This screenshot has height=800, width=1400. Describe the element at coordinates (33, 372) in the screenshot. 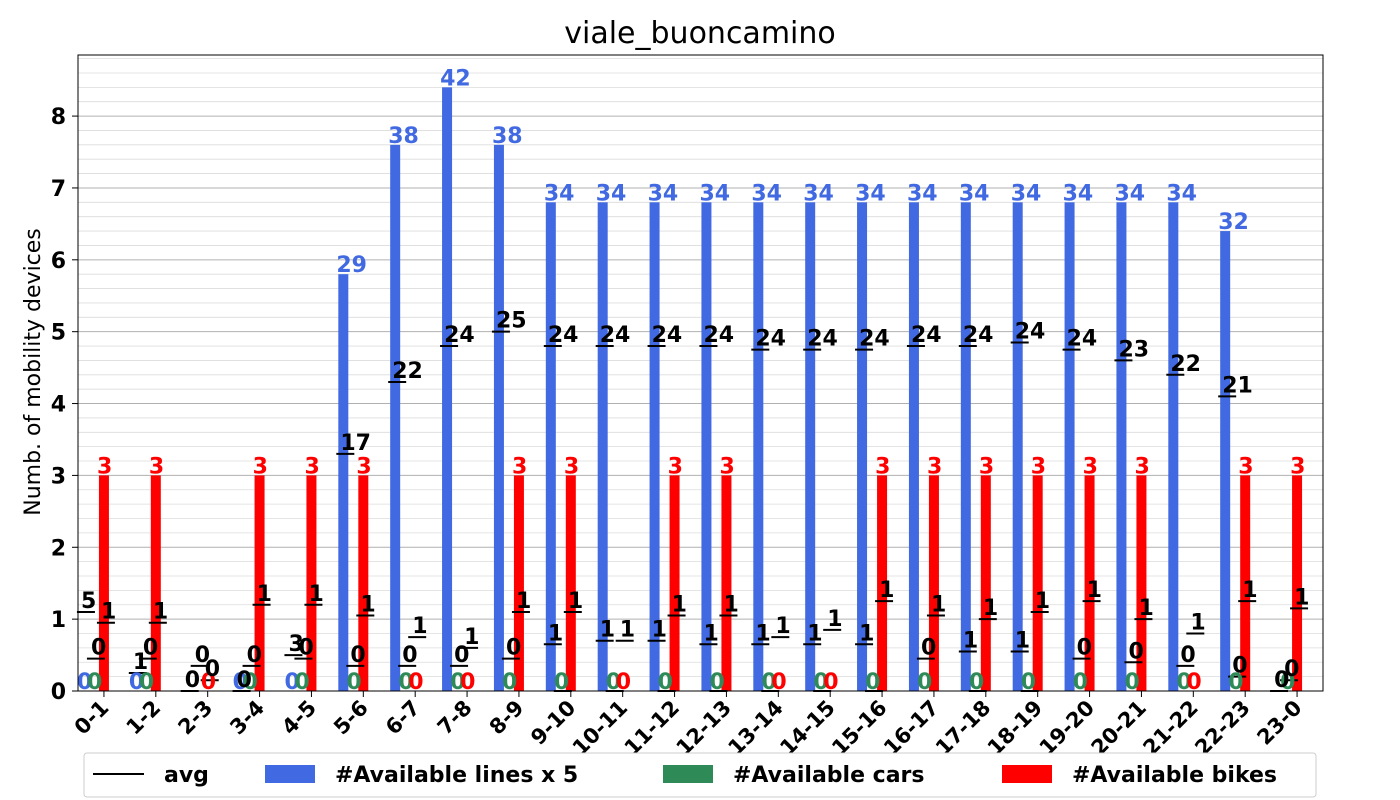

I see `y-axis-label: Numb. of mobility devices` at that location.